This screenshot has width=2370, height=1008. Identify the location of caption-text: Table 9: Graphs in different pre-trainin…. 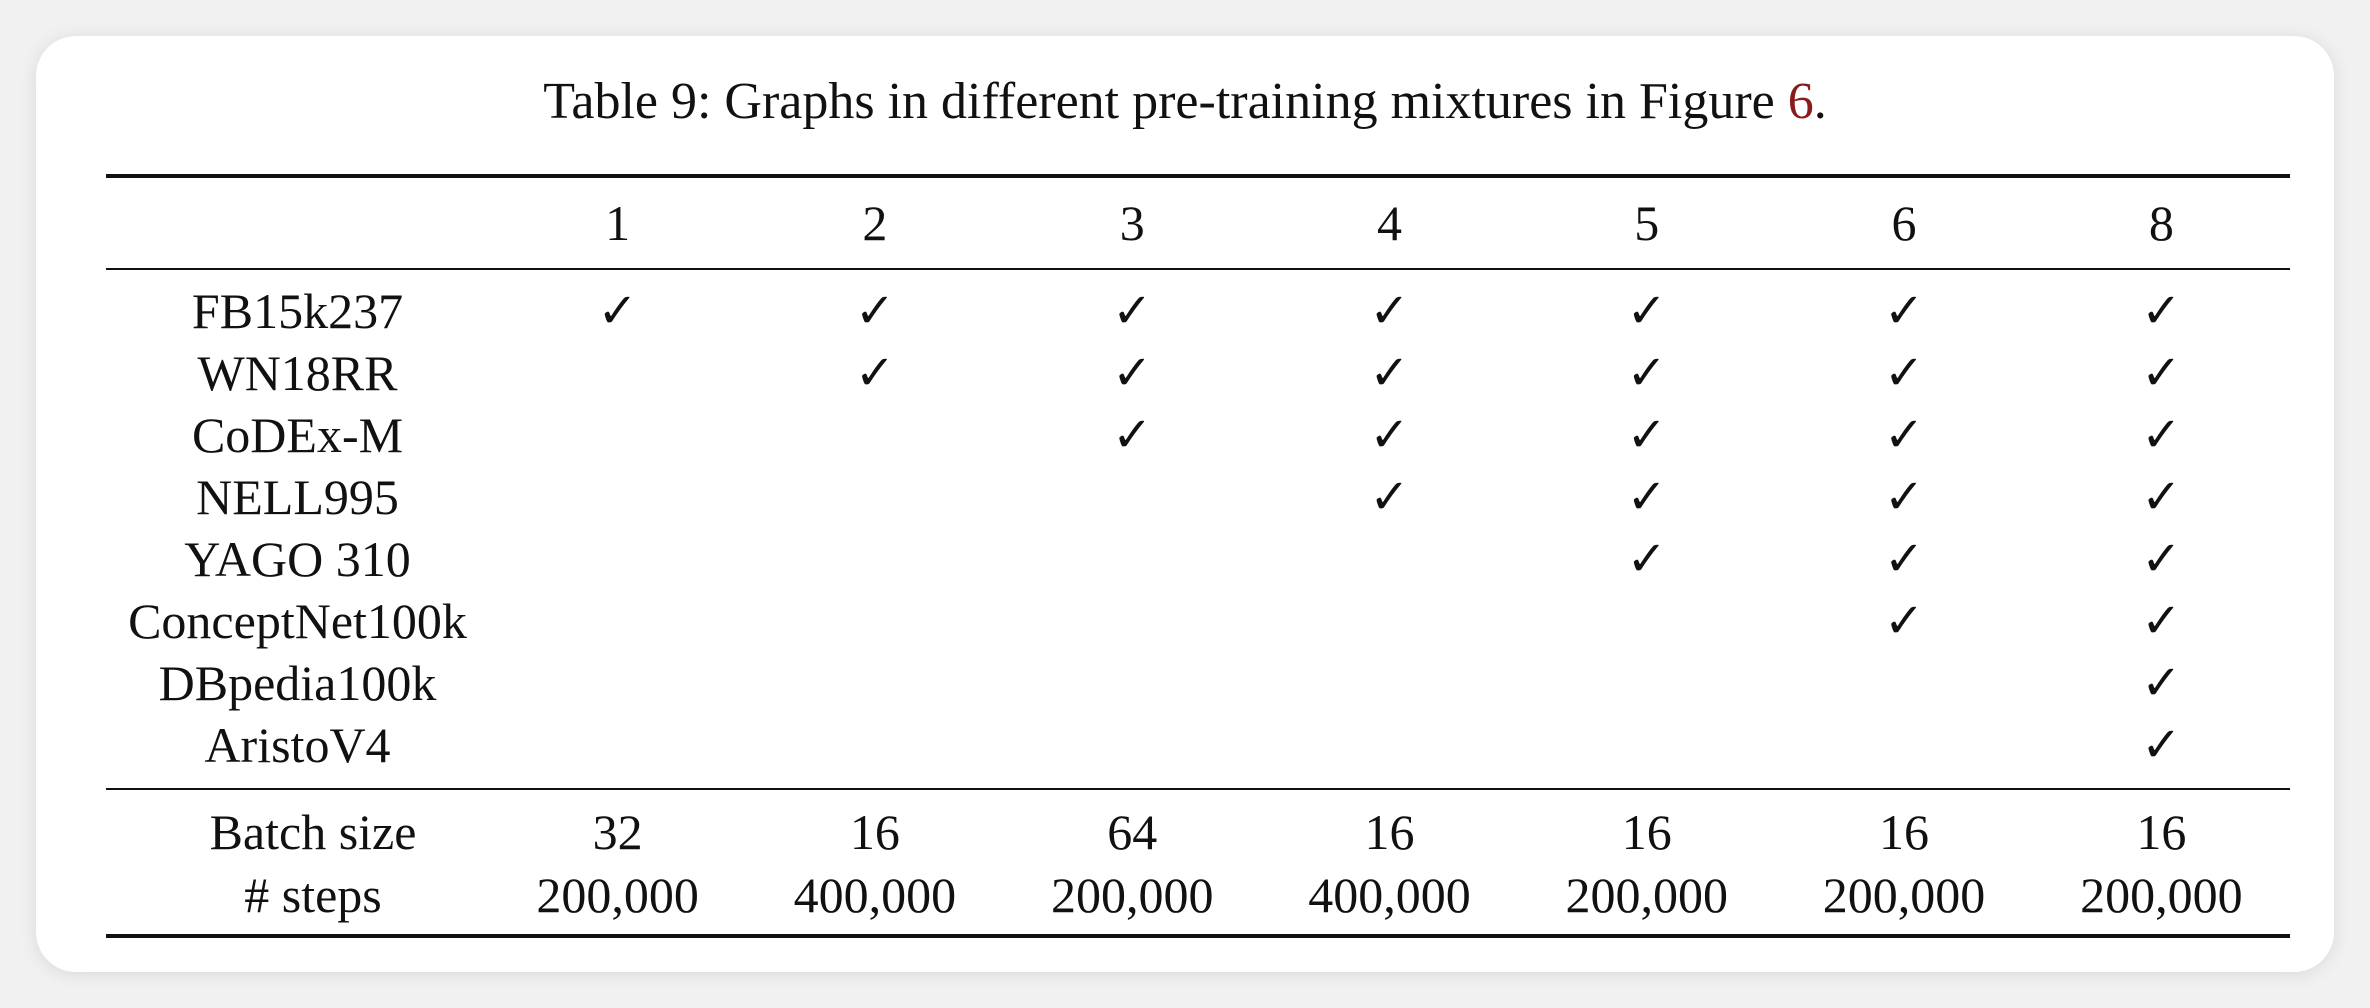
(1165, 101).